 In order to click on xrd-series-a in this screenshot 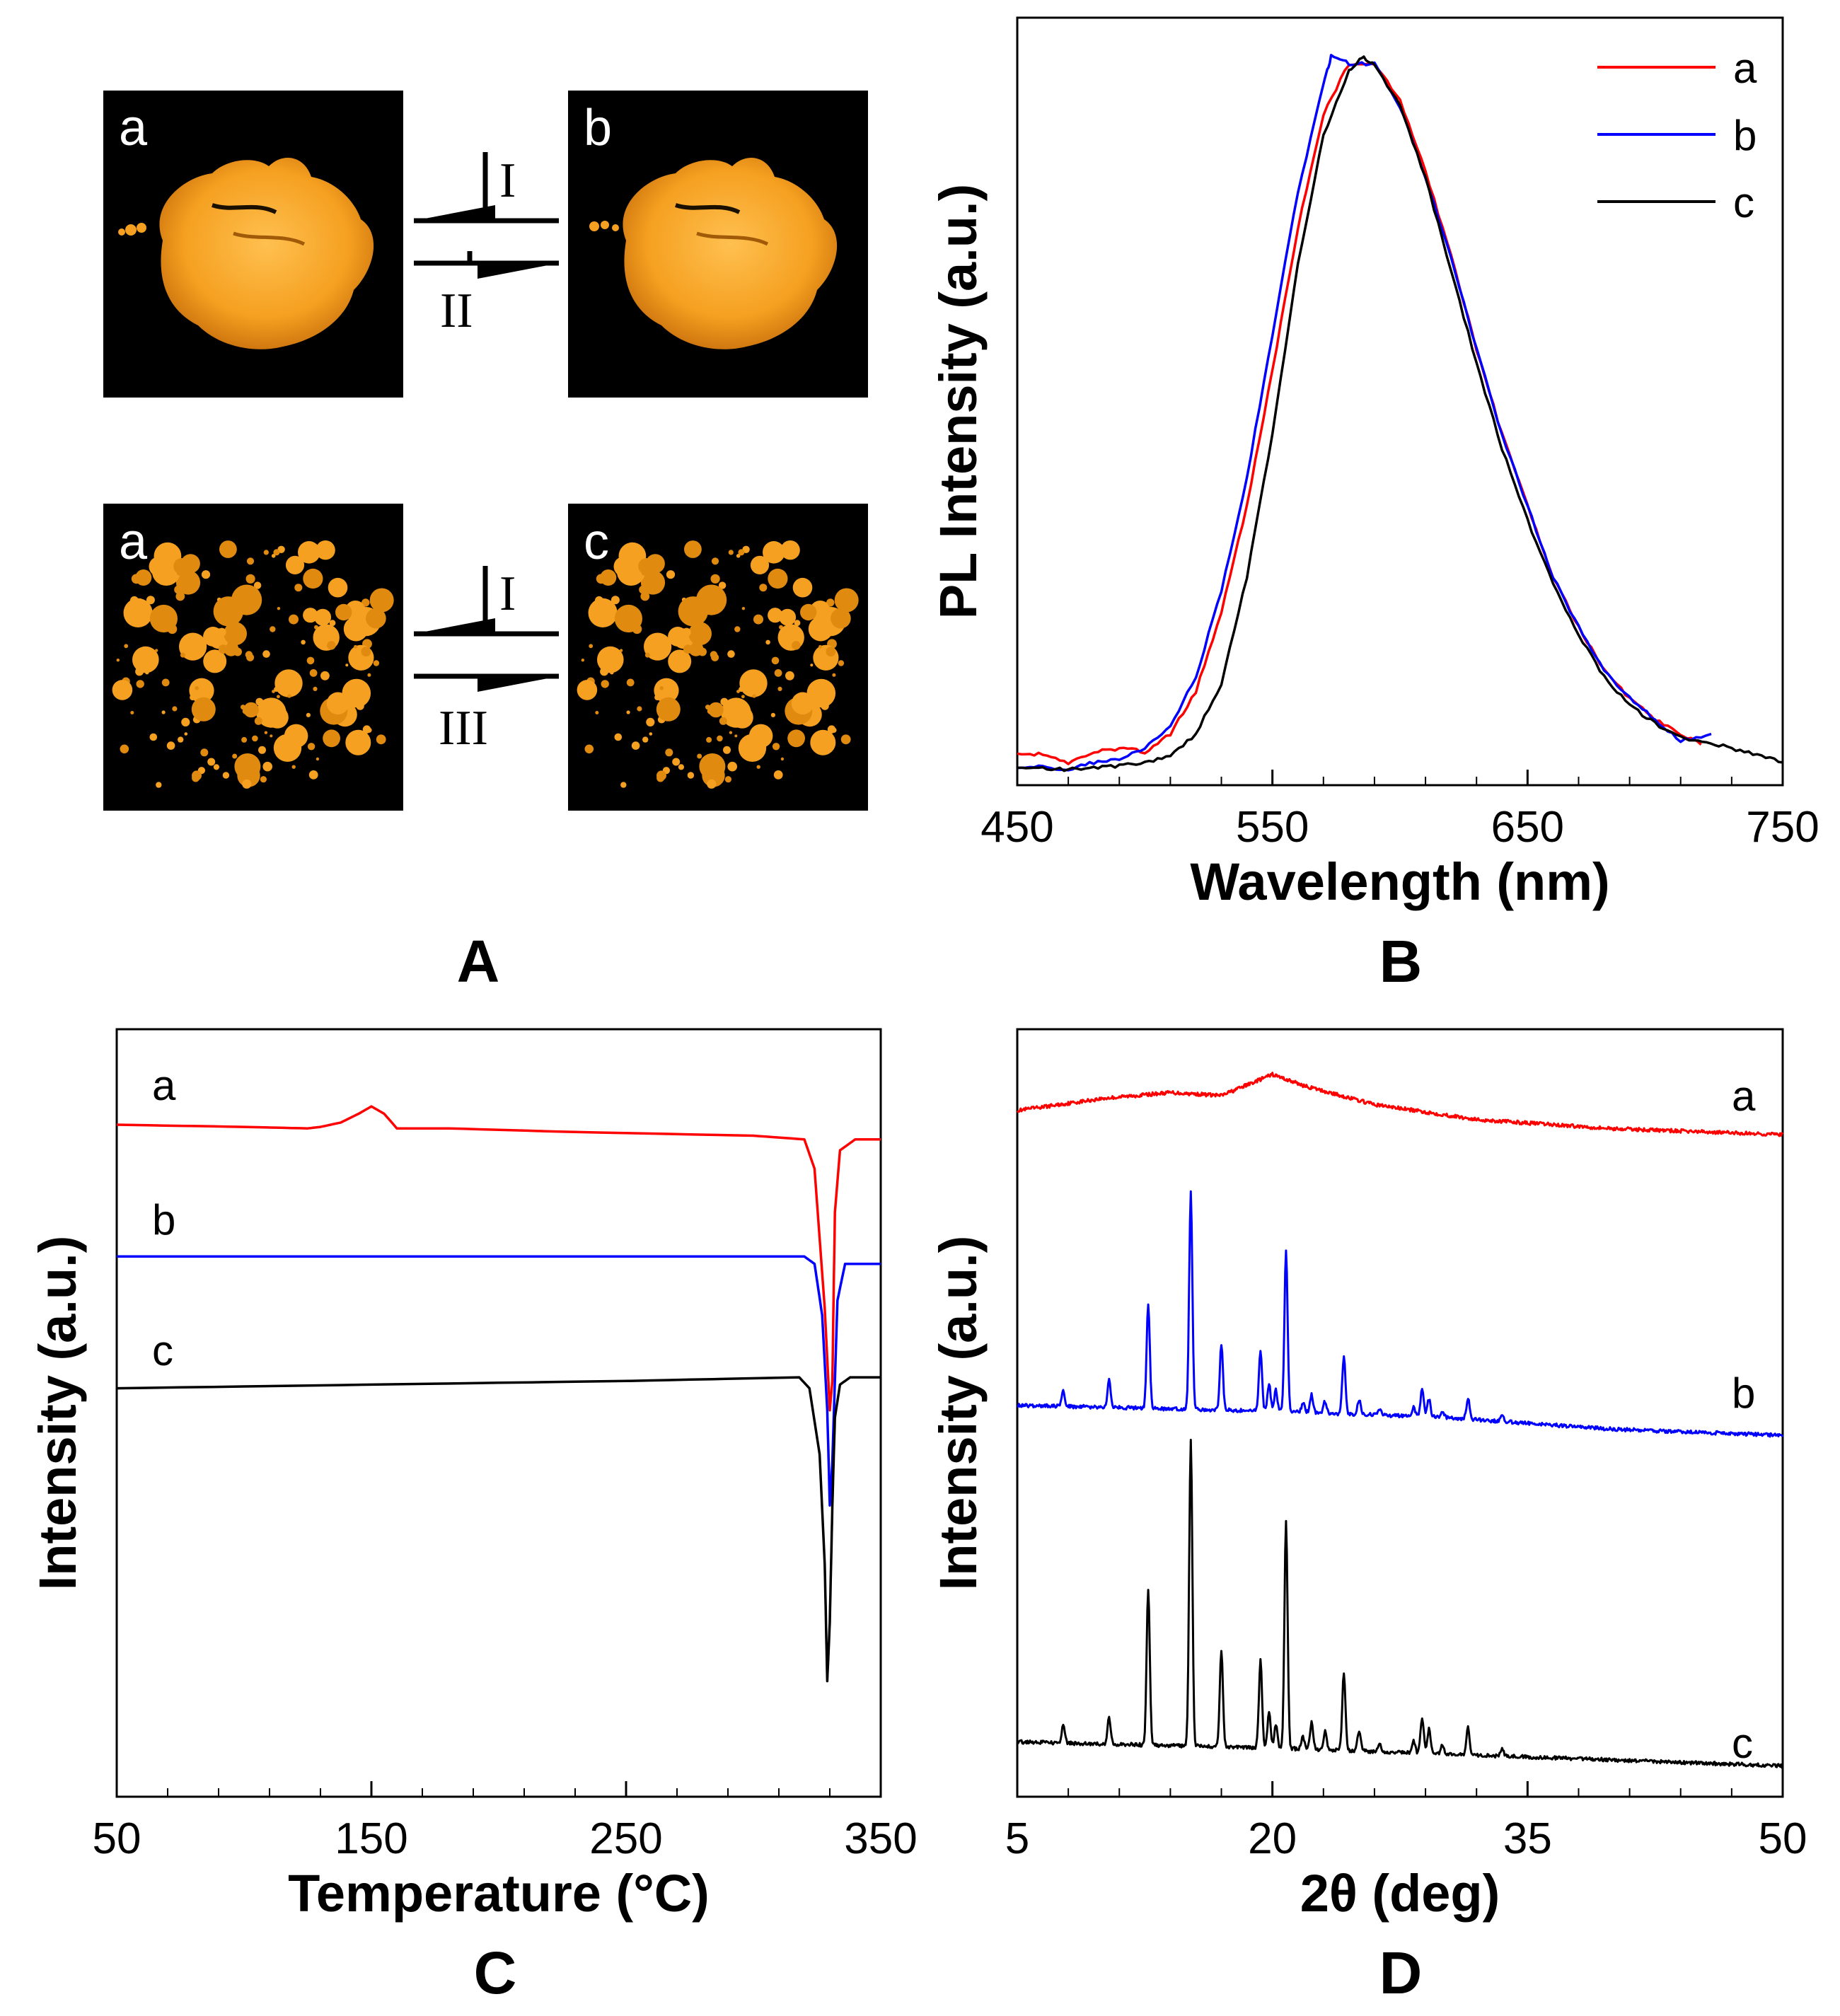, I will do `click(1400, 1104)`.